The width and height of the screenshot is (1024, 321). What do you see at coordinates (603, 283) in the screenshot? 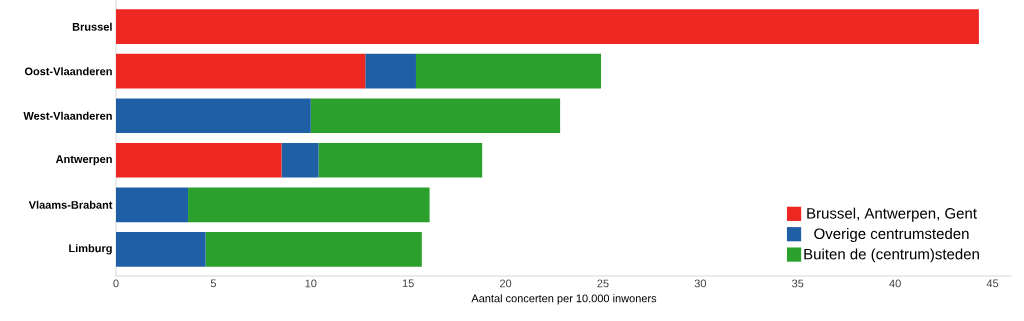
I see `x-tick-label: 25` at bounding box center [603, 283].